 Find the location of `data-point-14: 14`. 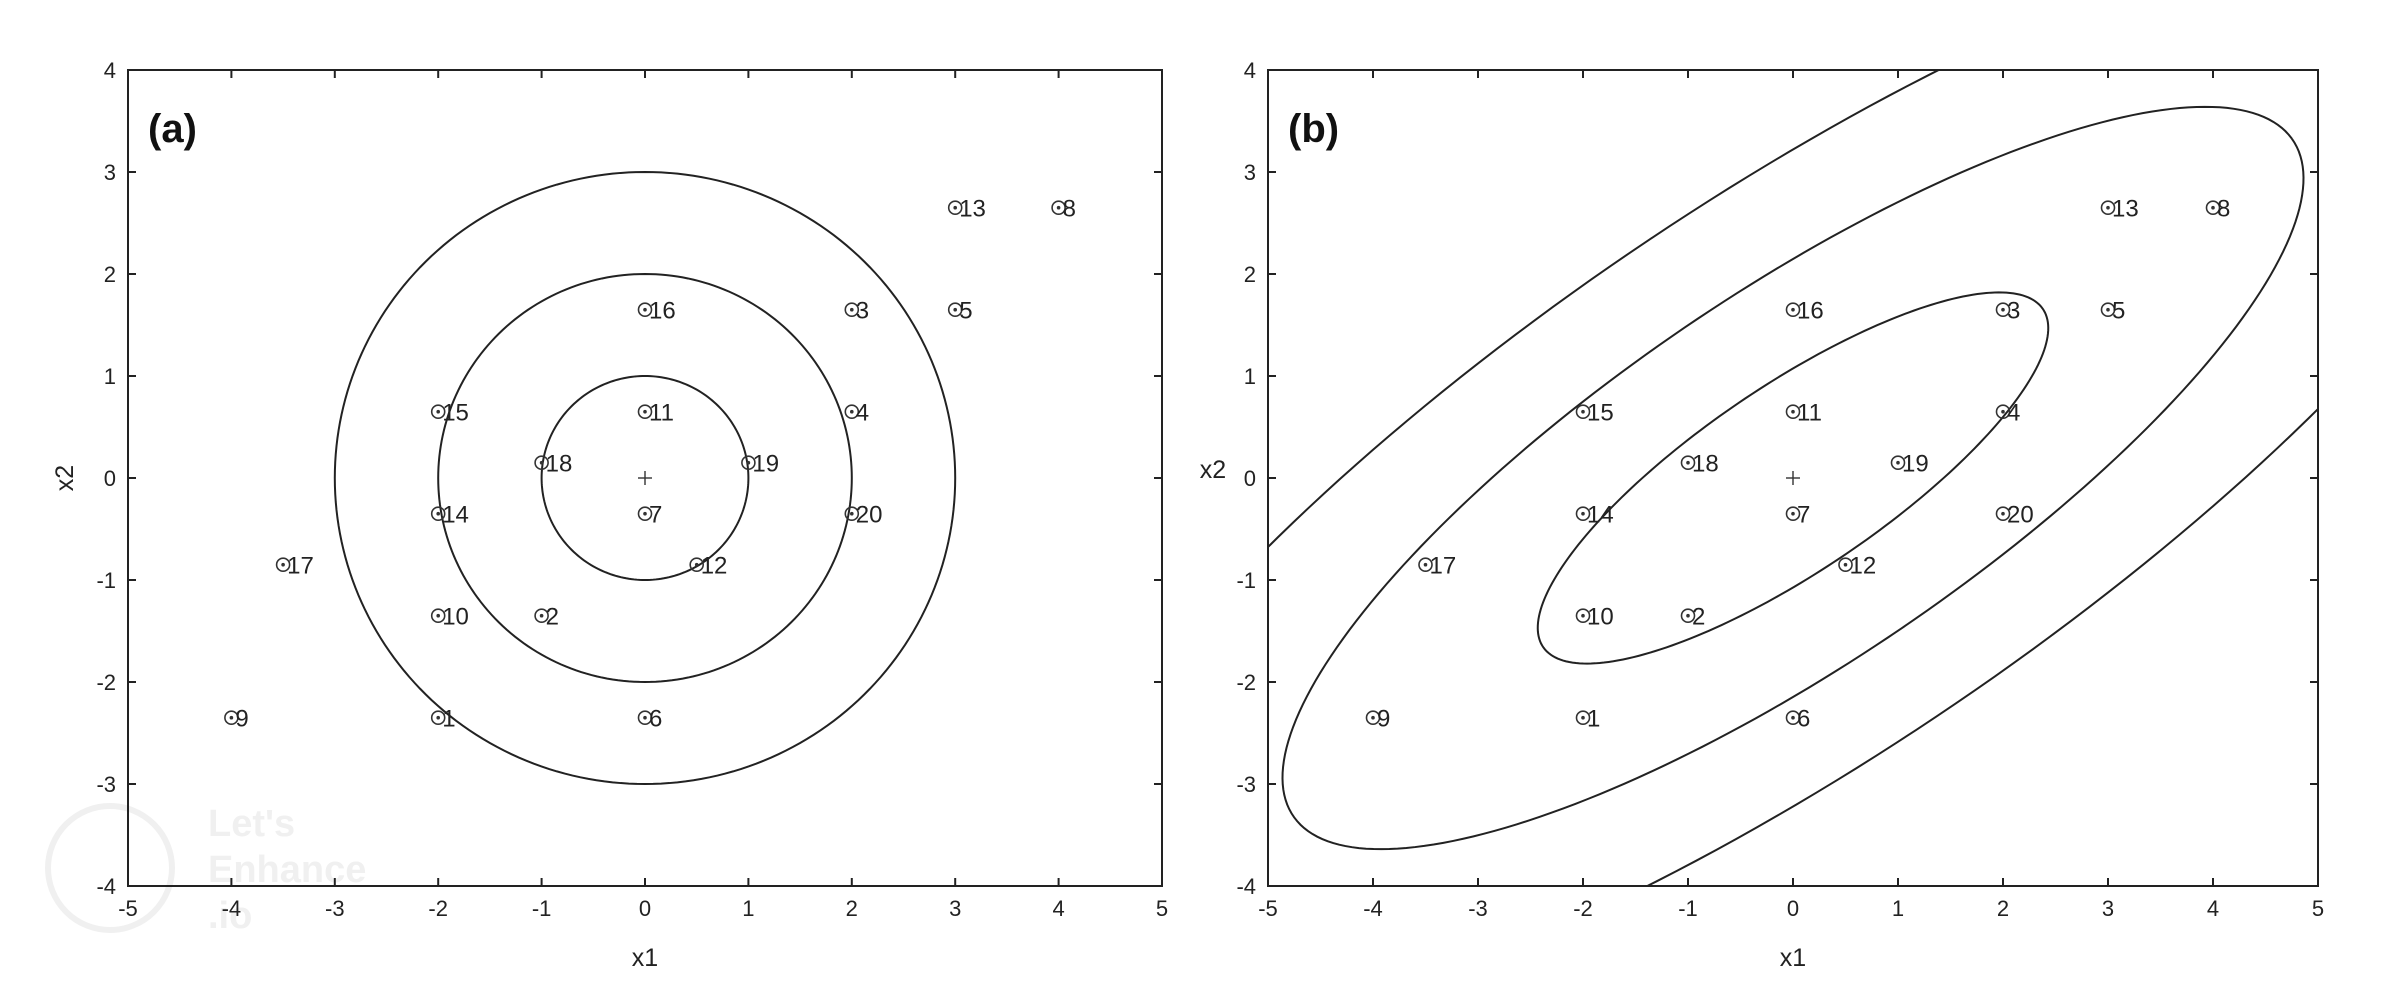

data-point-14: 14 is located at coordinates (1594, 515).